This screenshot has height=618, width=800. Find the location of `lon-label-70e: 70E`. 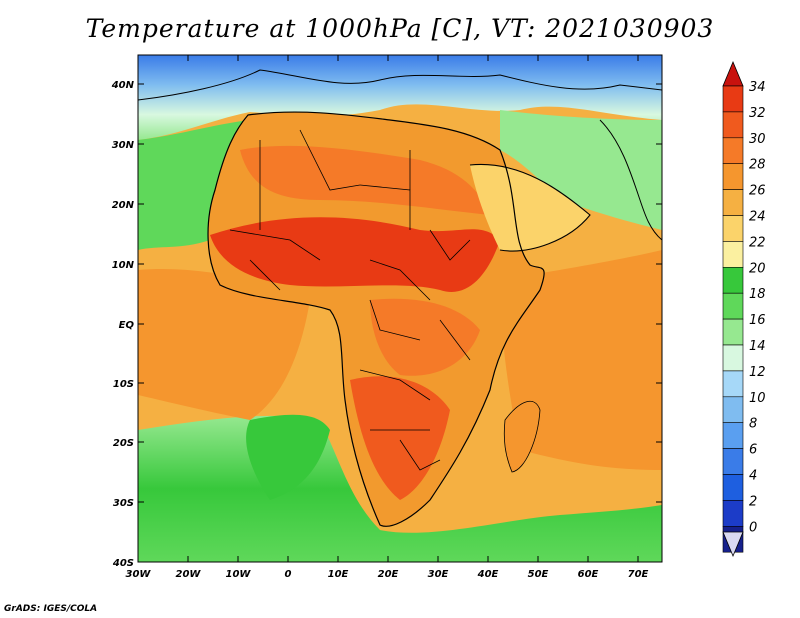

lon-label-70e: 70E is located at coordinates (638, 574).